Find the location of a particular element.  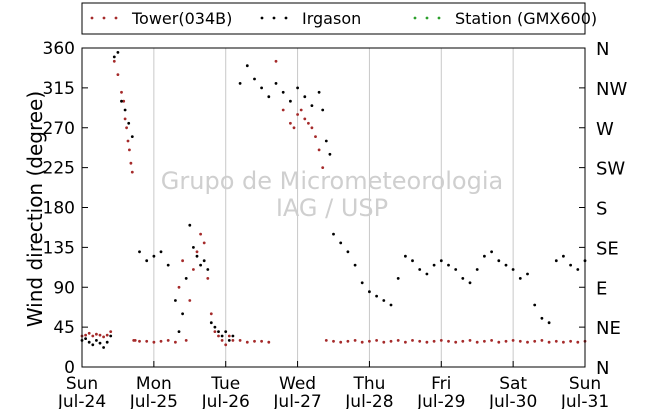

y-tick-label: 90 is located at coordinates (64, 288).